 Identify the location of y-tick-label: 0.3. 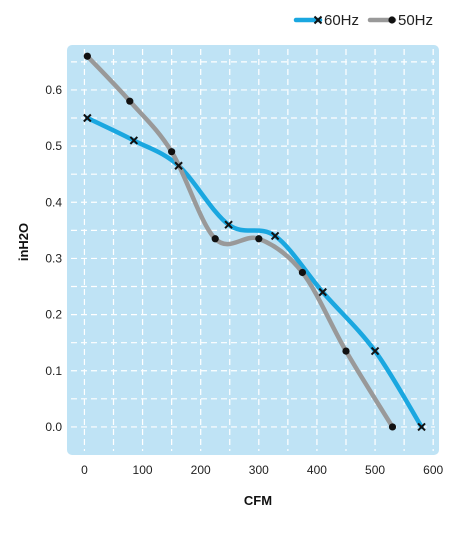
(53, 258).